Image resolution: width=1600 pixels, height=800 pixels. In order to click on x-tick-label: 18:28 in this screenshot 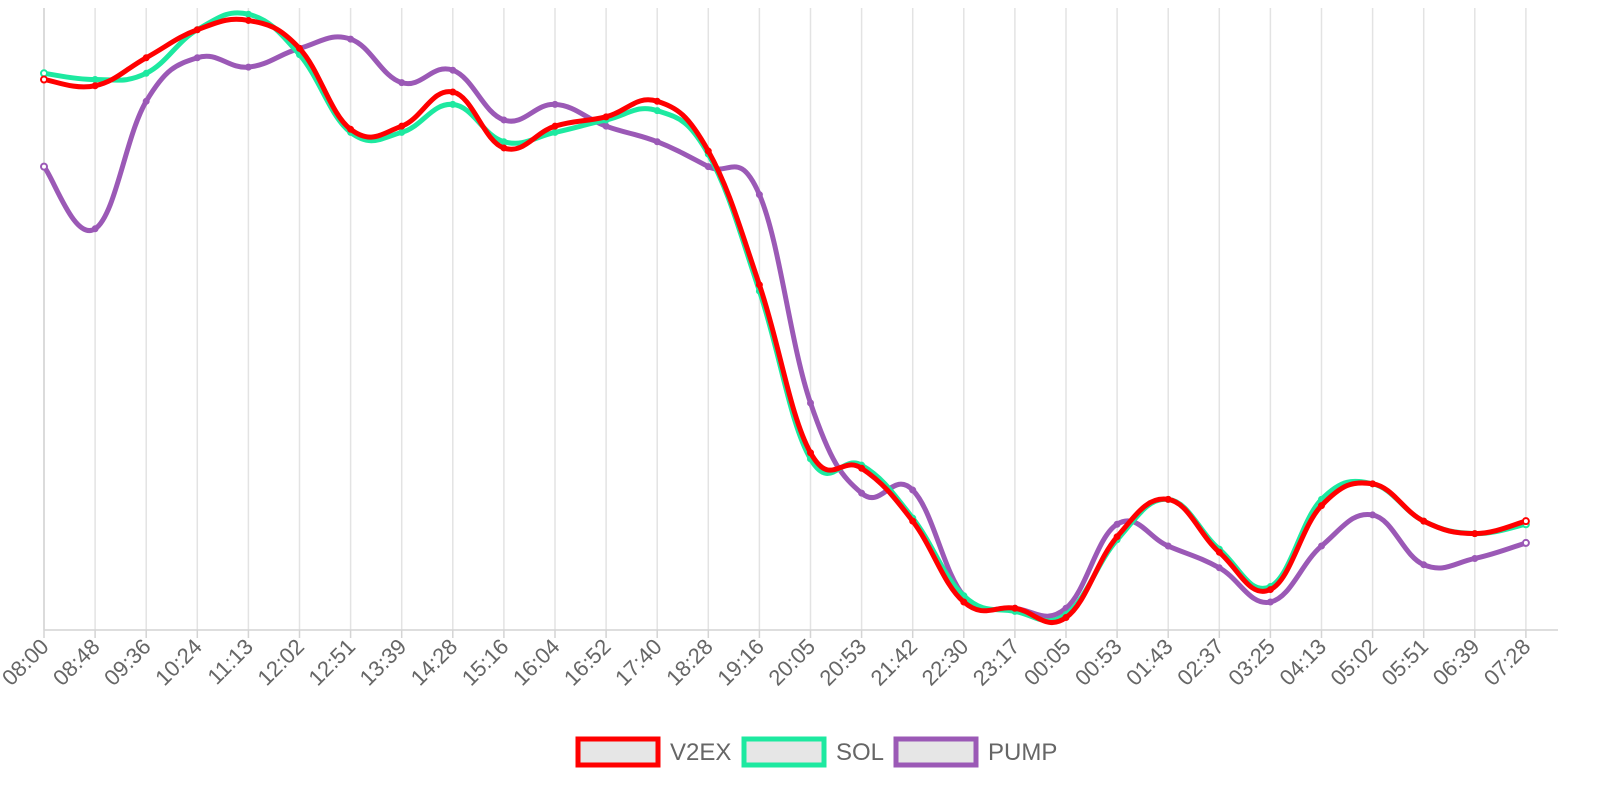, I will do `click(689, 662)`.